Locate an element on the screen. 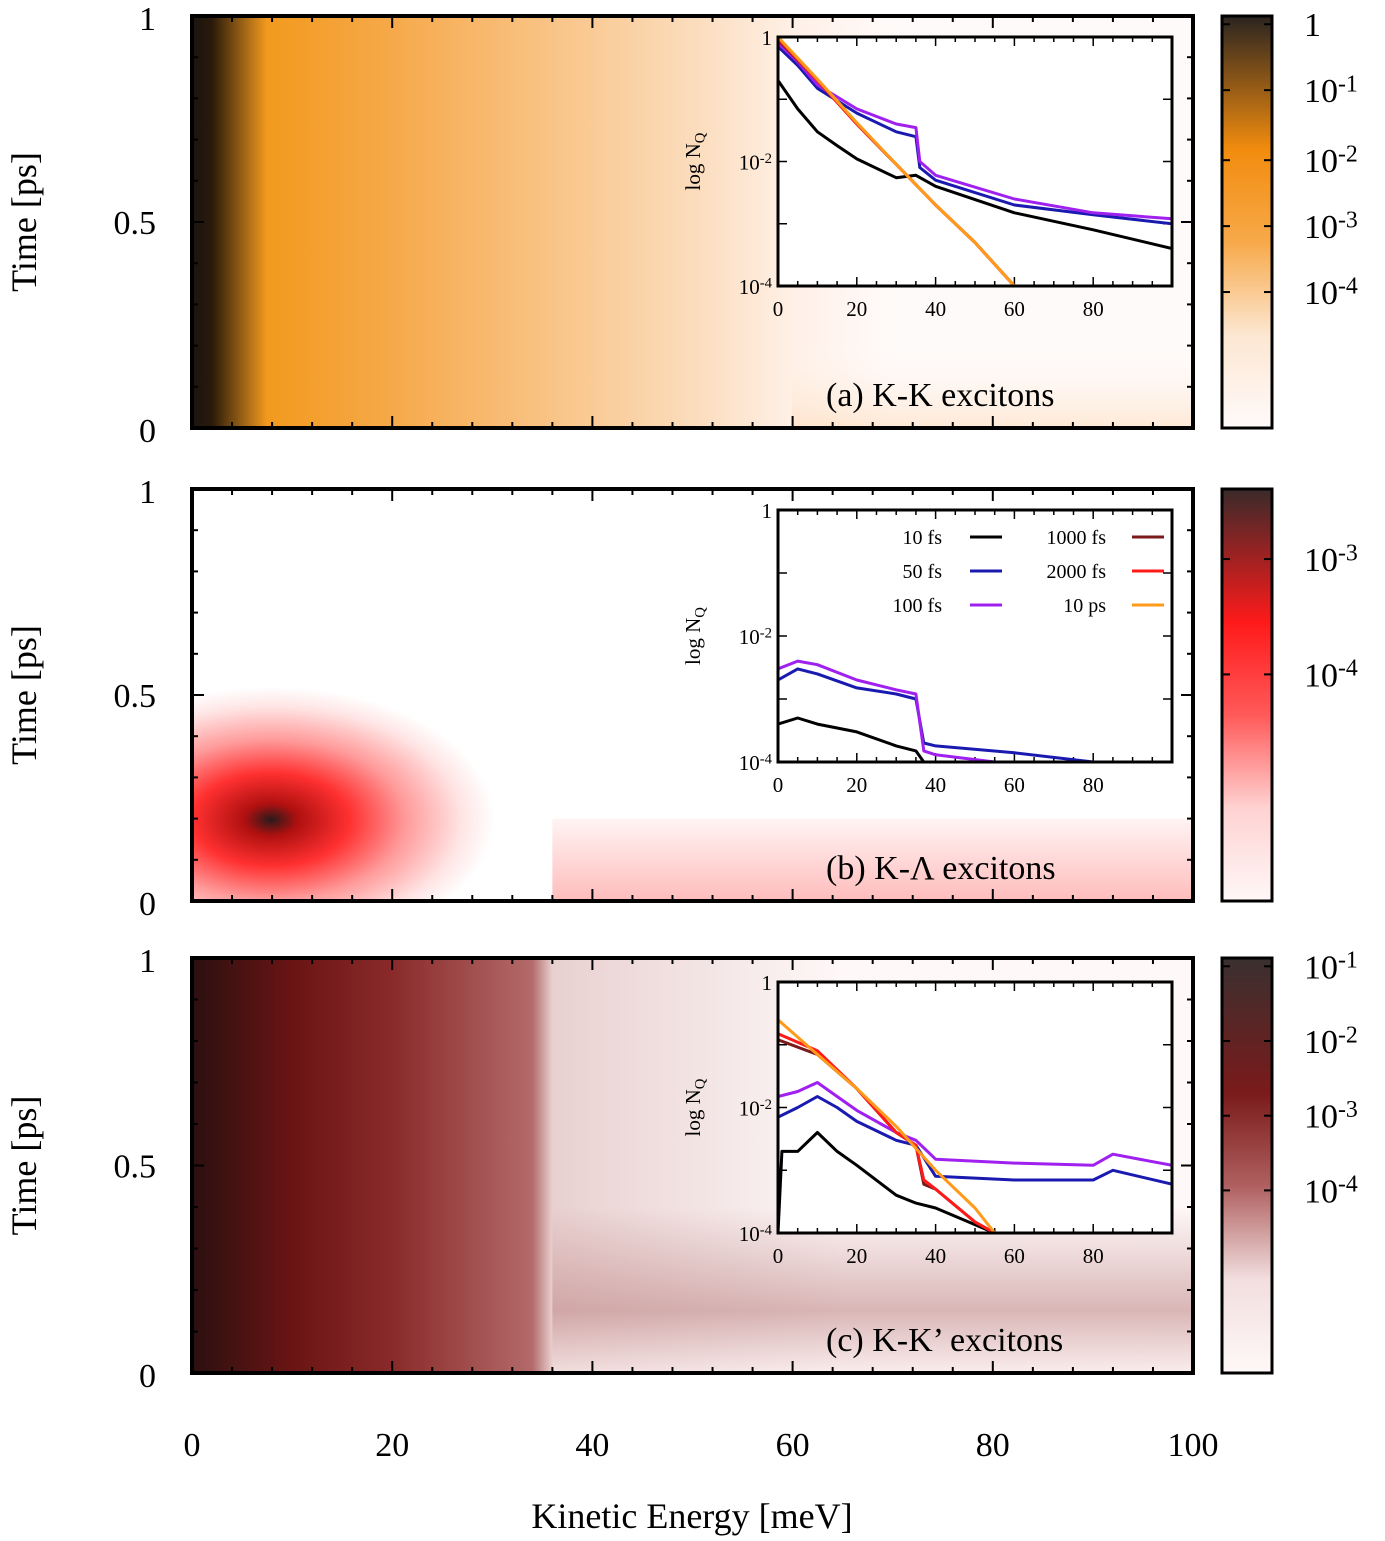 The image size is (1385, 1541). legend-label: 50 fs is located at coordinates (923, 572).